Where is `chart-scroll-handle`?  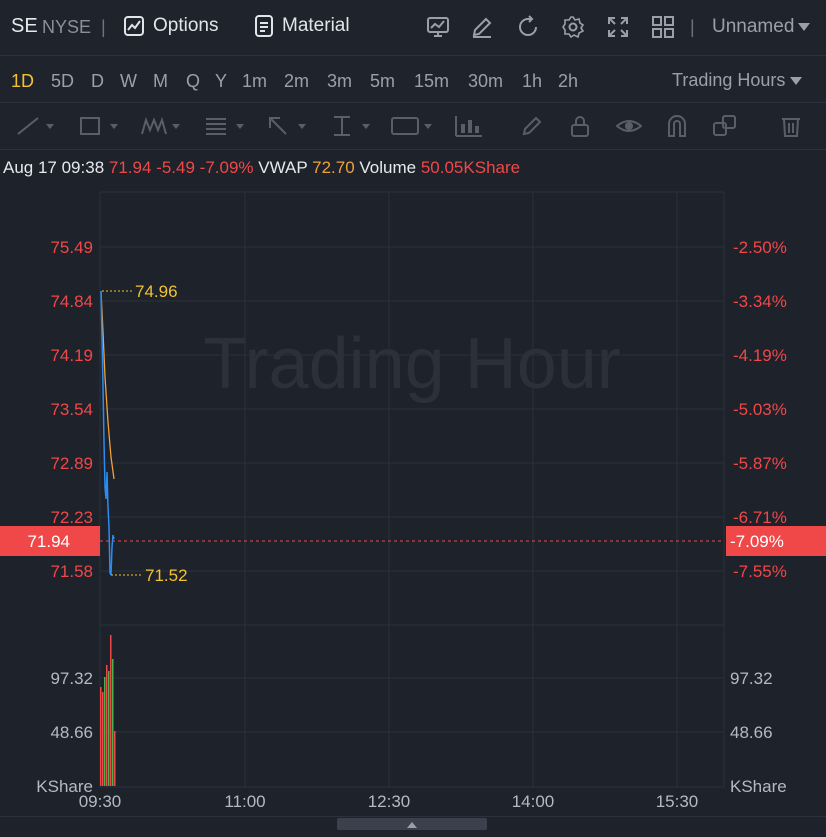
chart-scroll-handle is located at coordinates (412, 824).